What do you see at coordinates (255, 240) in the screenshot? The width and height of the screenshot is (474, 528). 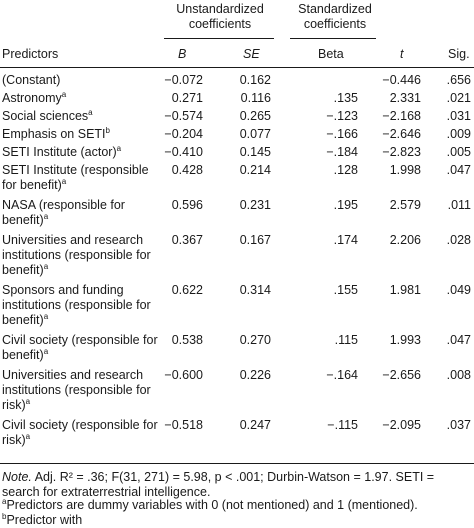 I see `se-cell: 0.167` at bounding box center [255, 240].